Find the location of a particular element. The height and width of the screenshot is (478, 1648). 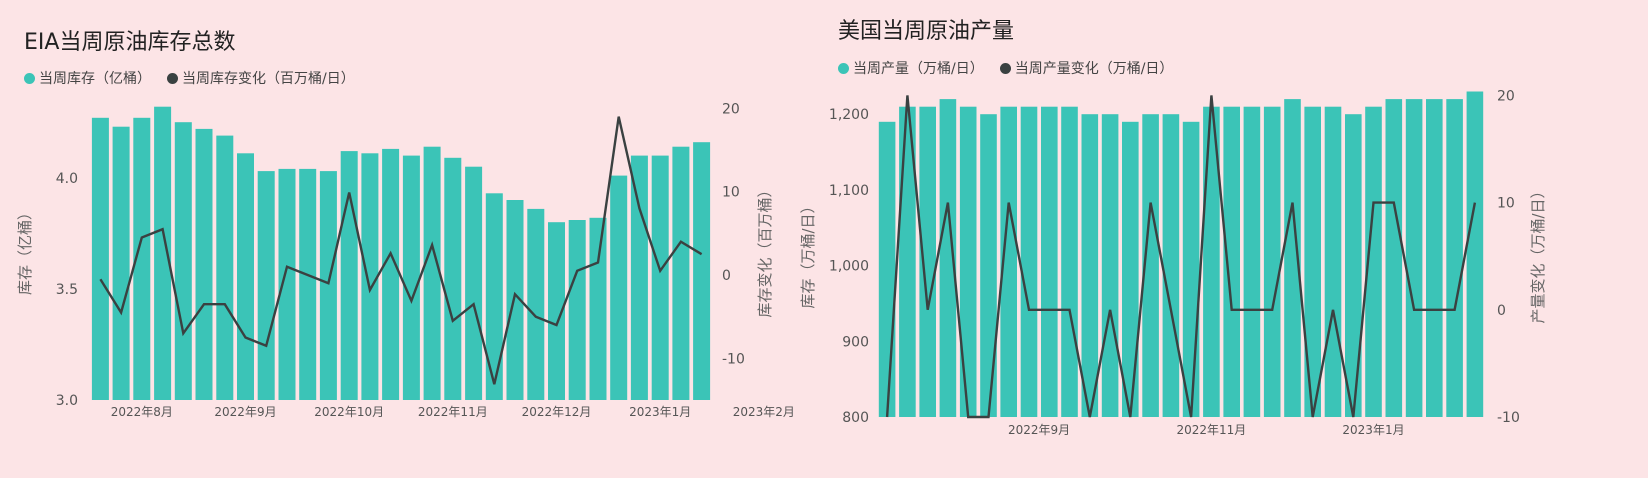

chart-legend: 当周产量（万桶/日） 当周产量变化（万桶/日） is located at coordinates (1013, 68).